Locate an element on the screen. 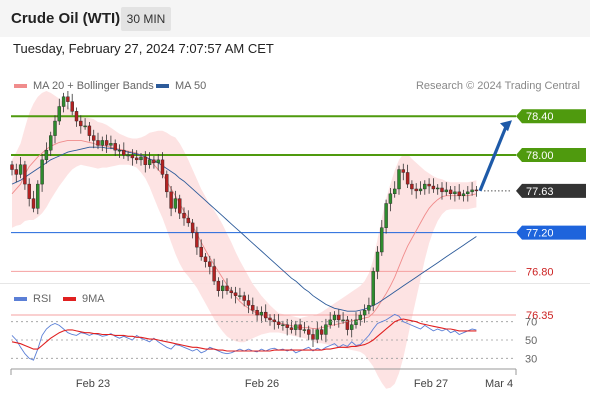 This screenshot has width=590, height=400. level-label-76.80: 76.80 is located at coordinates (540, 272).